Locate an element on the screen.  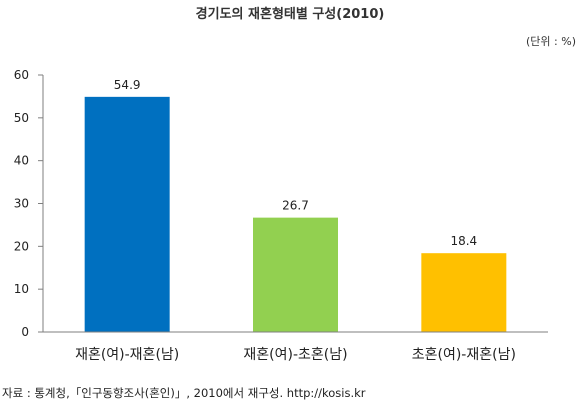
x-tick-label: 재혼(여)-초혼(남) is located at coordinates (295, 355).